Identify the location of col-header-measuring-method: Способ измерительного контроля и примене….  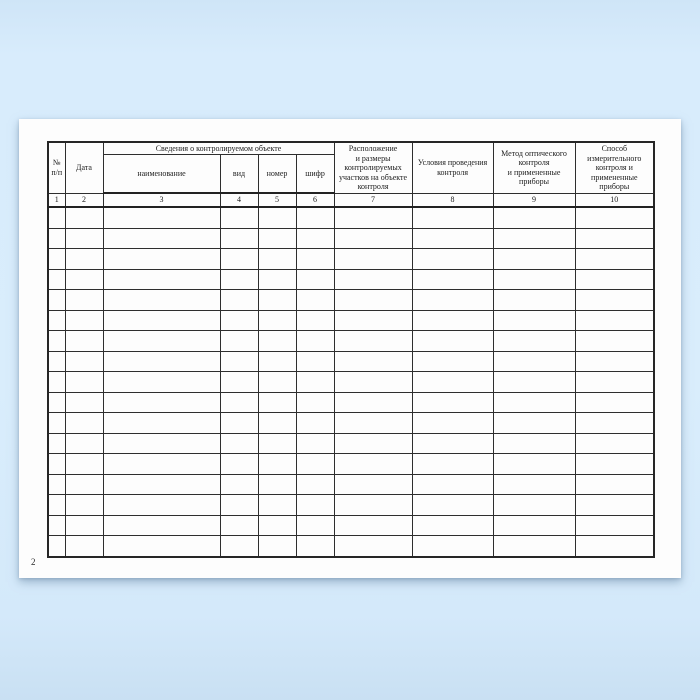
(614, 167).